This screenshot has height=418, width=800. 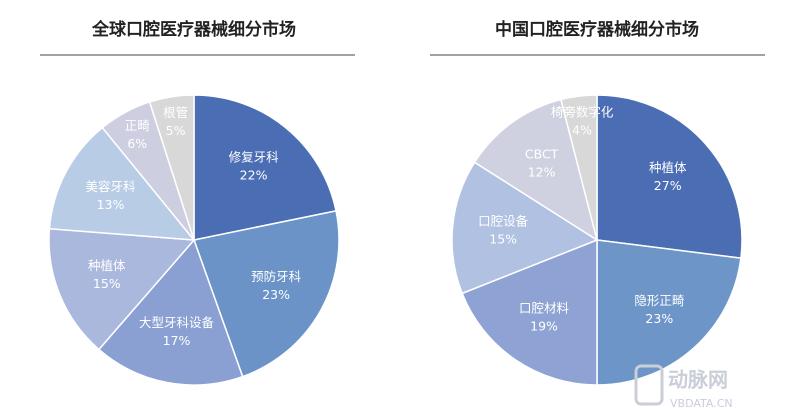 I want to click on slice-value-label: 19%, so click(x=544, y=325).